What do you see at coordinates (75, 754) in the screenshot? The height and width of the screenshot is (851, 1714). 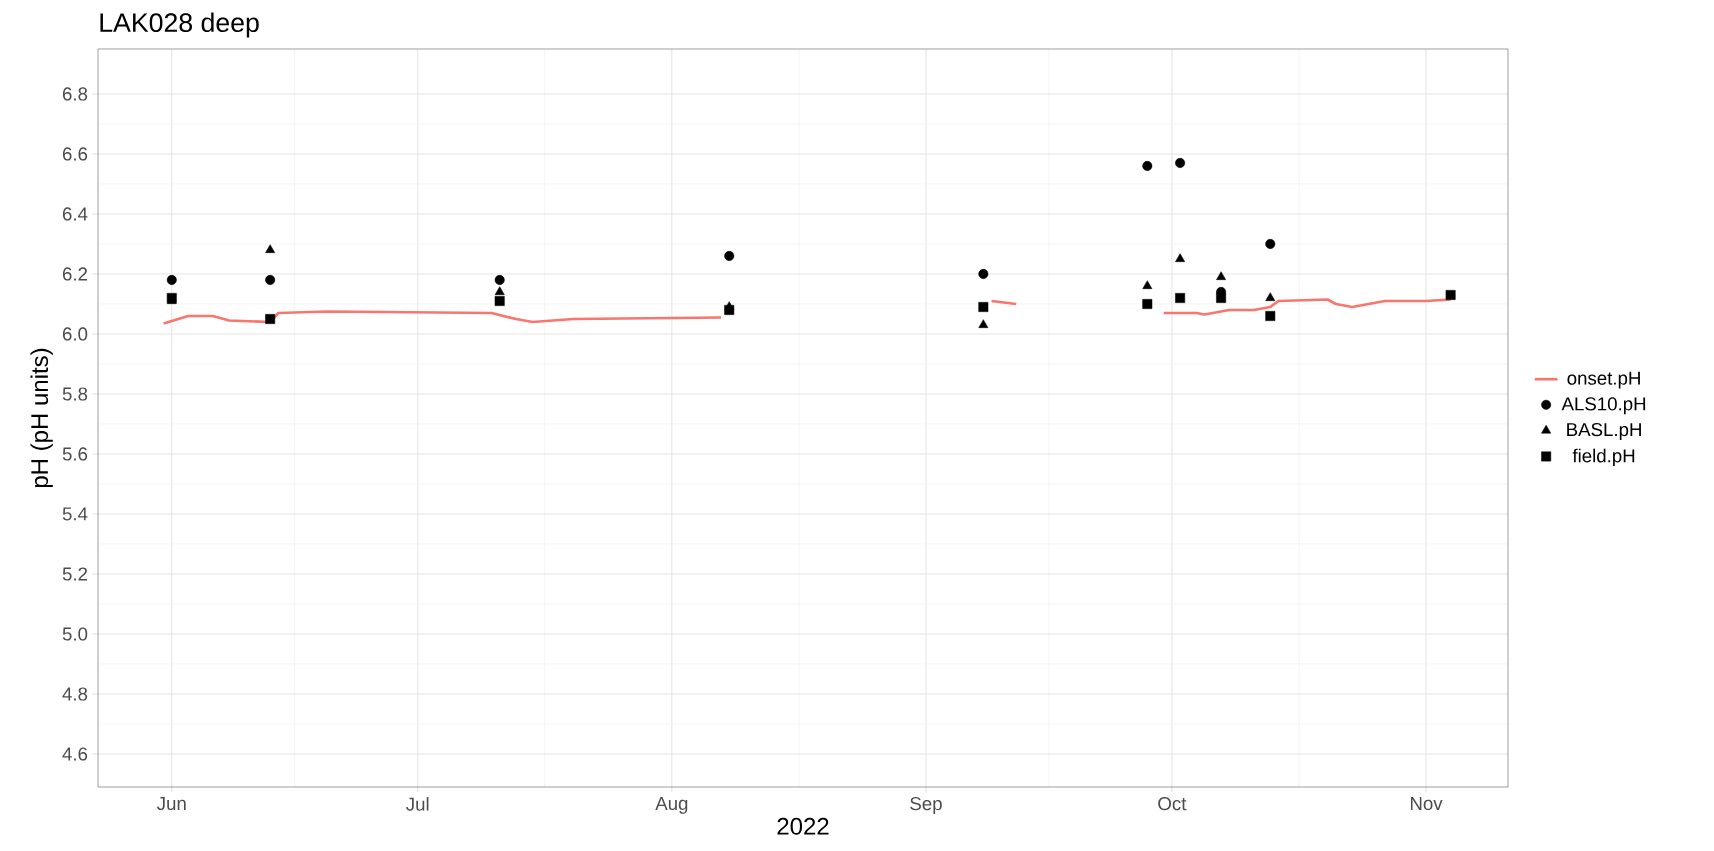 I see `y-tick-label: 4.6` at bounding box center [75, 754].